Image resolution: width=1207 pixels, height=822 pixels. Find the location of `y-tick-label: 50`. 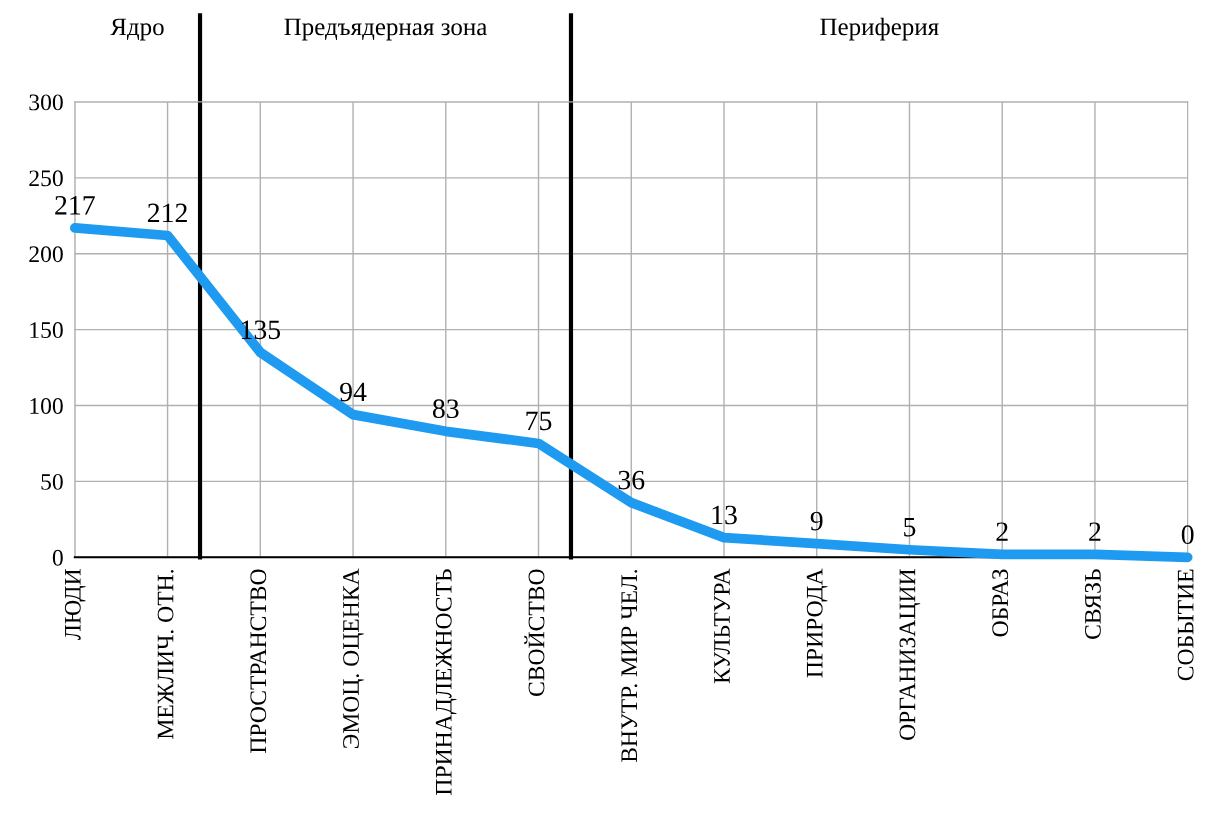

y-tick-label: 50 is located at coordinates (52, 481).